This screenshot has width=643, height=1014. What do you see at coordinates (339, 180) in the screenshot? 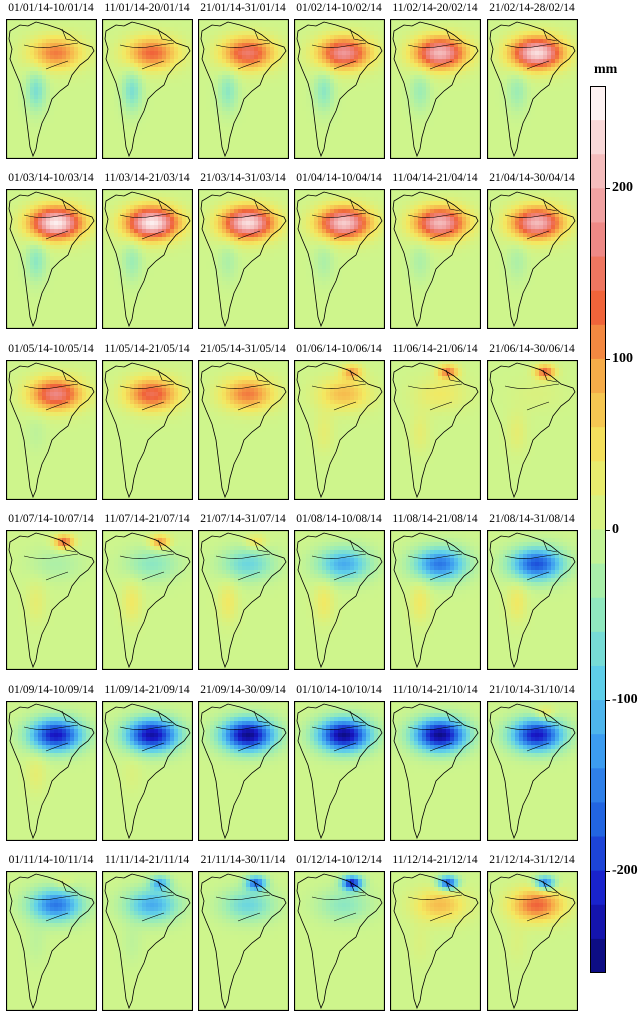
I see `panel-date-label: 01/04/14-10/04/14` at bounding box center [339, 180].